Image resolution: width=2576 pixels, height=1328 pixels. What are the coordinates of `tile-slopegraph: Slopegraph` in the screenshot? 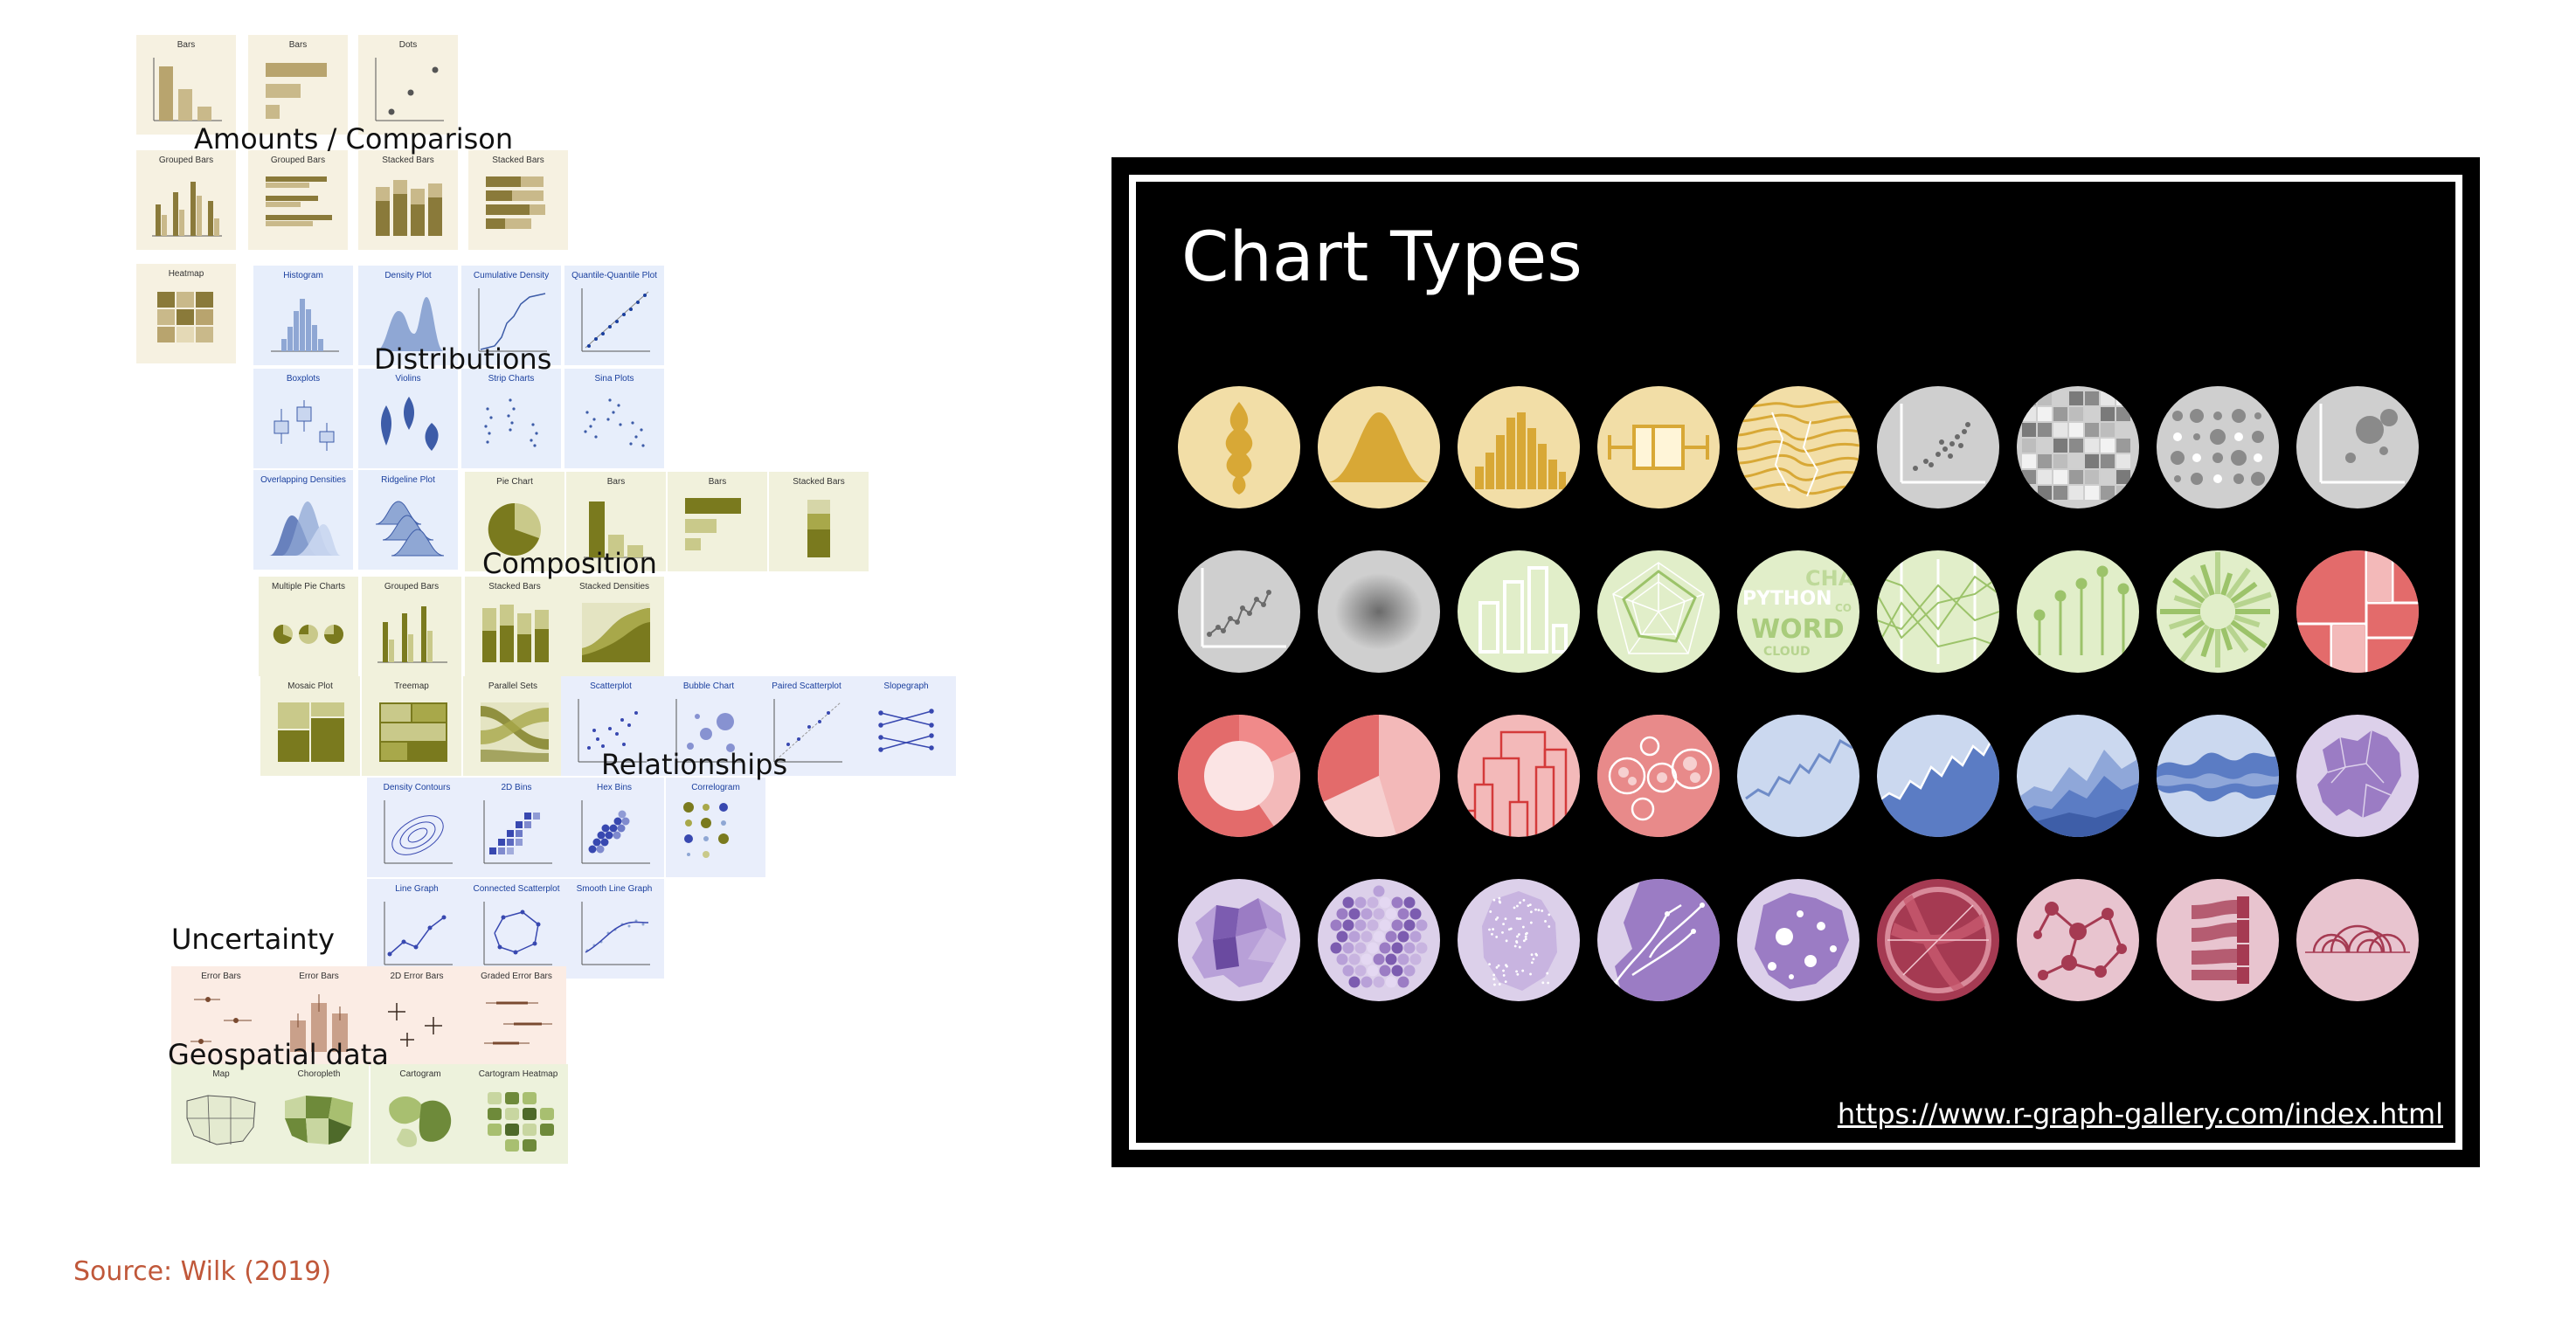 It's located at (906, 726).